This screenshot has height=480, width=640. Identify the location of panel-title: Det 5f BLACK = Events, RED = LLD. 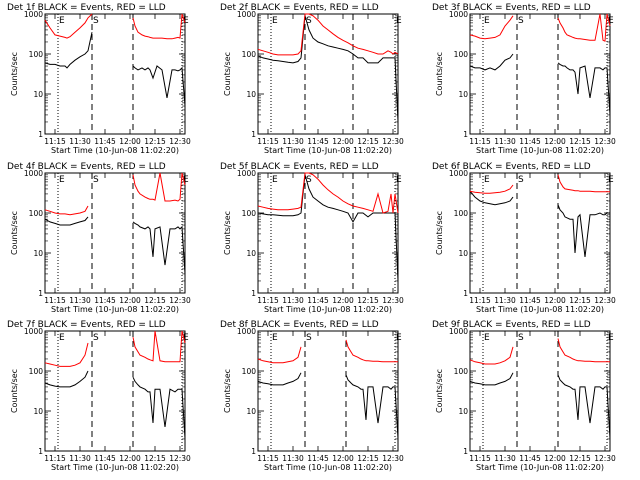
(299, 167).